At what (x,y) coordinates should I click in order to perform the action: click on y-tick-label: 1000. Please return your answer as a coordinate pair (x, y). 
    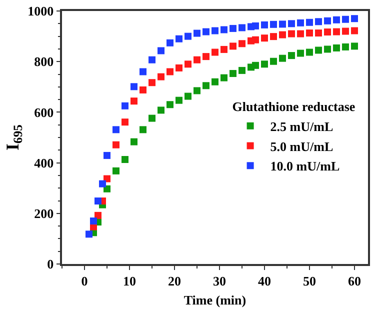
    Looking at the image, I should click on (41, 11).